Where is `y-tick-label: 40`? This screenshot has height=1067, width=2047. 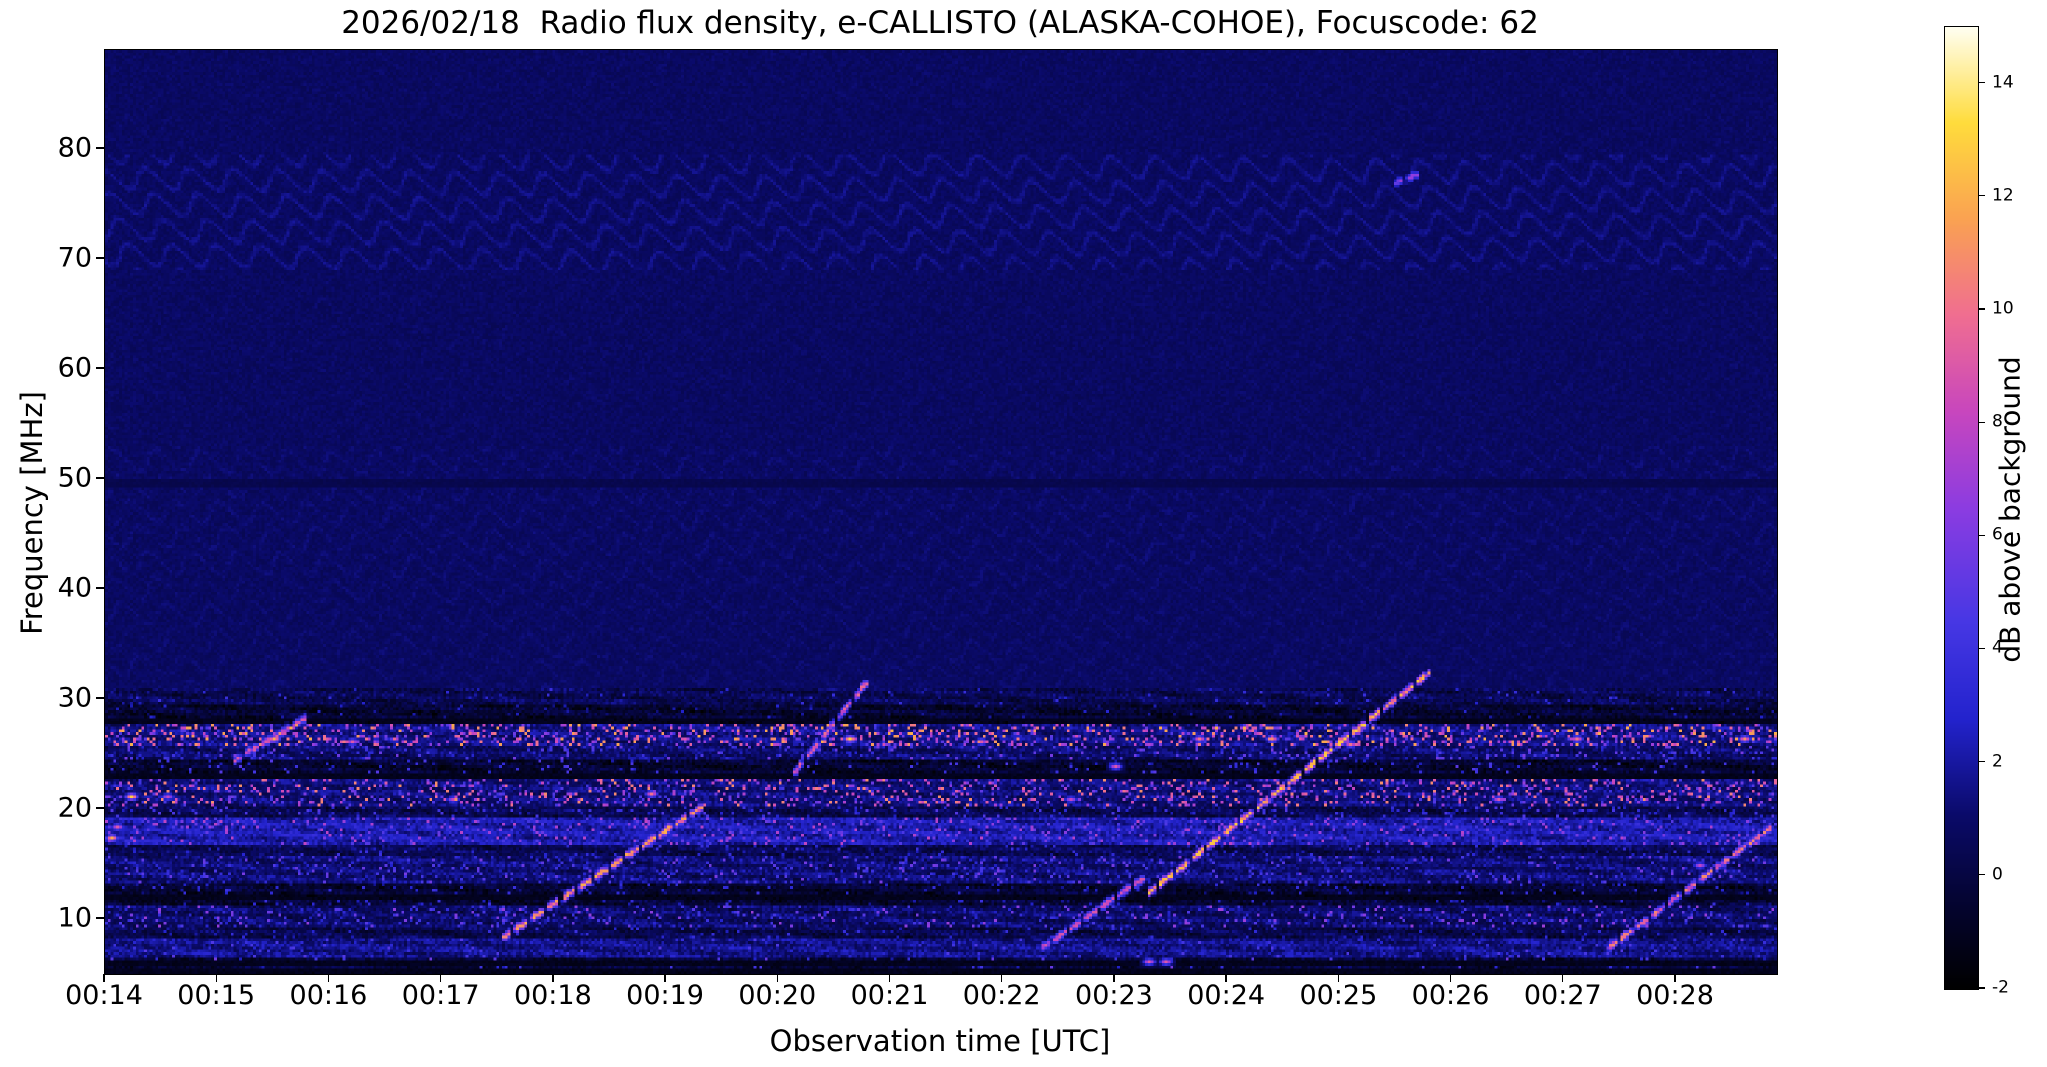
y-tick-label: 40 is located at coordinates (74, 588).